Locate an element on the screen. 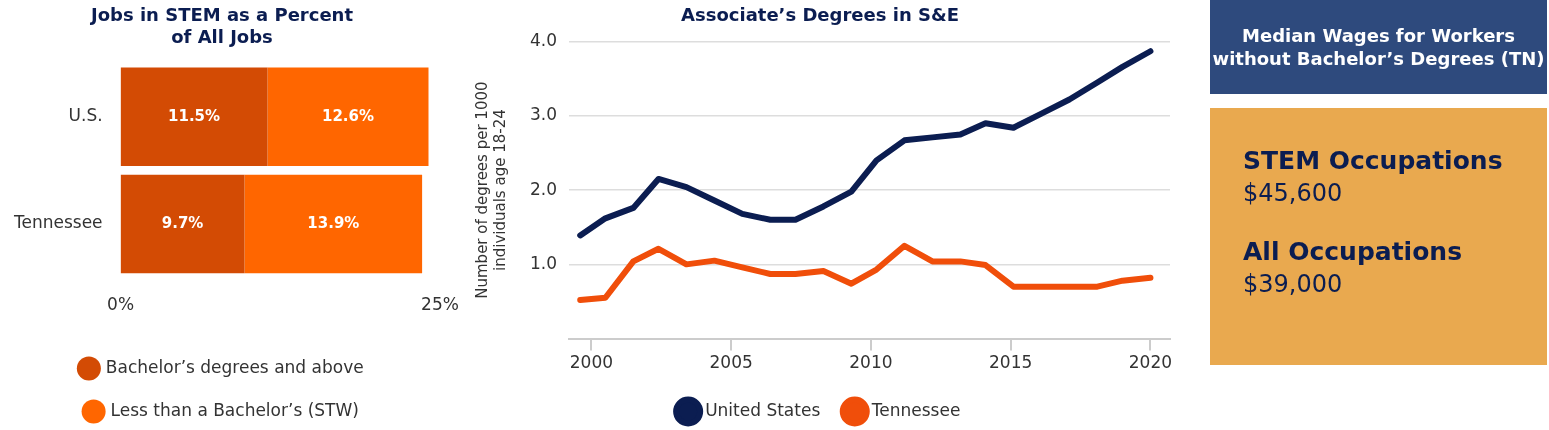 The width and height of the screenshot is (1549, 430). text: 12.6% is located at coordinates (348, 115).